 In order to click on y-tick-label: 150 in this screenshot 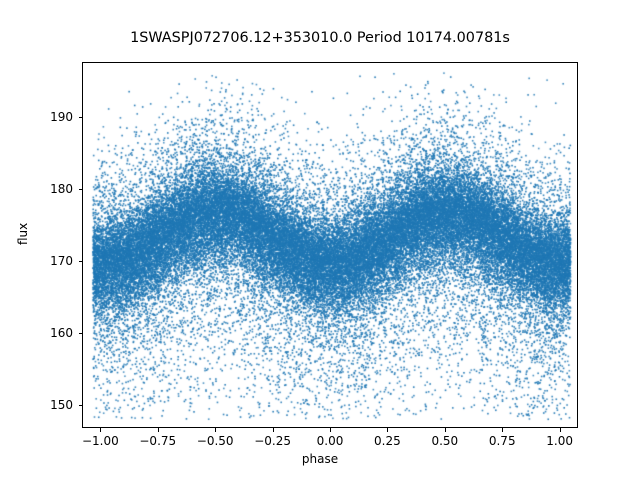, I will do `click(61, 404)`.